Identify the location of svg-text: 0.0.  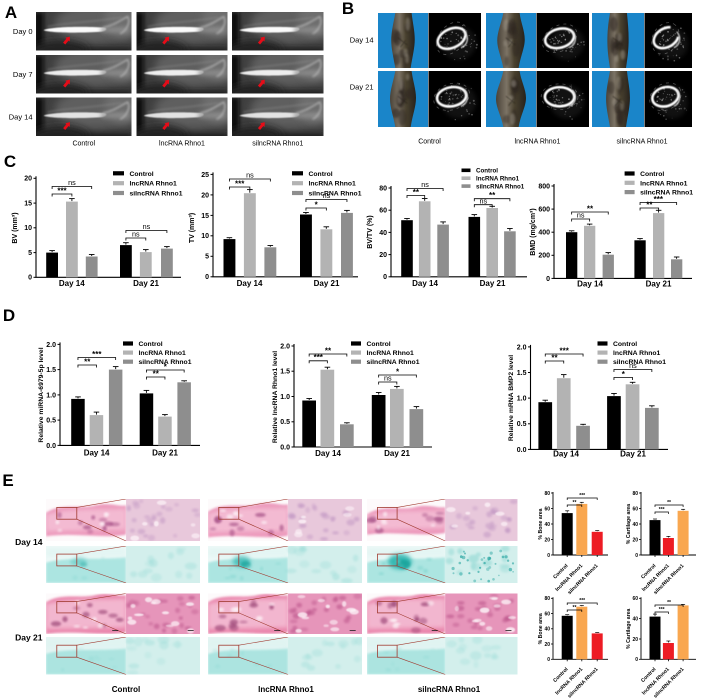
(522, 450).